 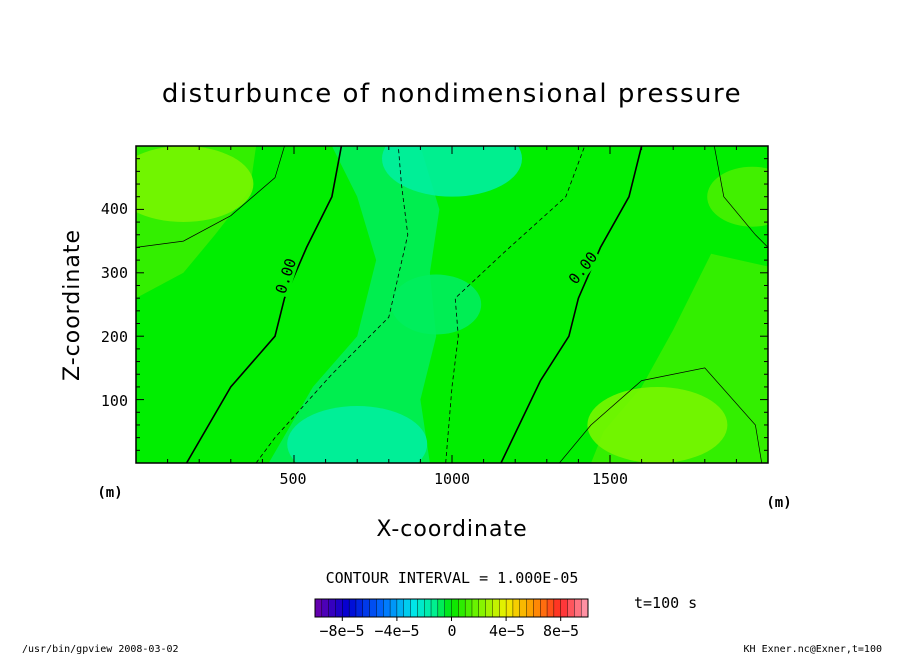 I want to click on contour-interval-text: CONTOUR INTERVAL = 1.000E-05, so click(x=452, y=578).